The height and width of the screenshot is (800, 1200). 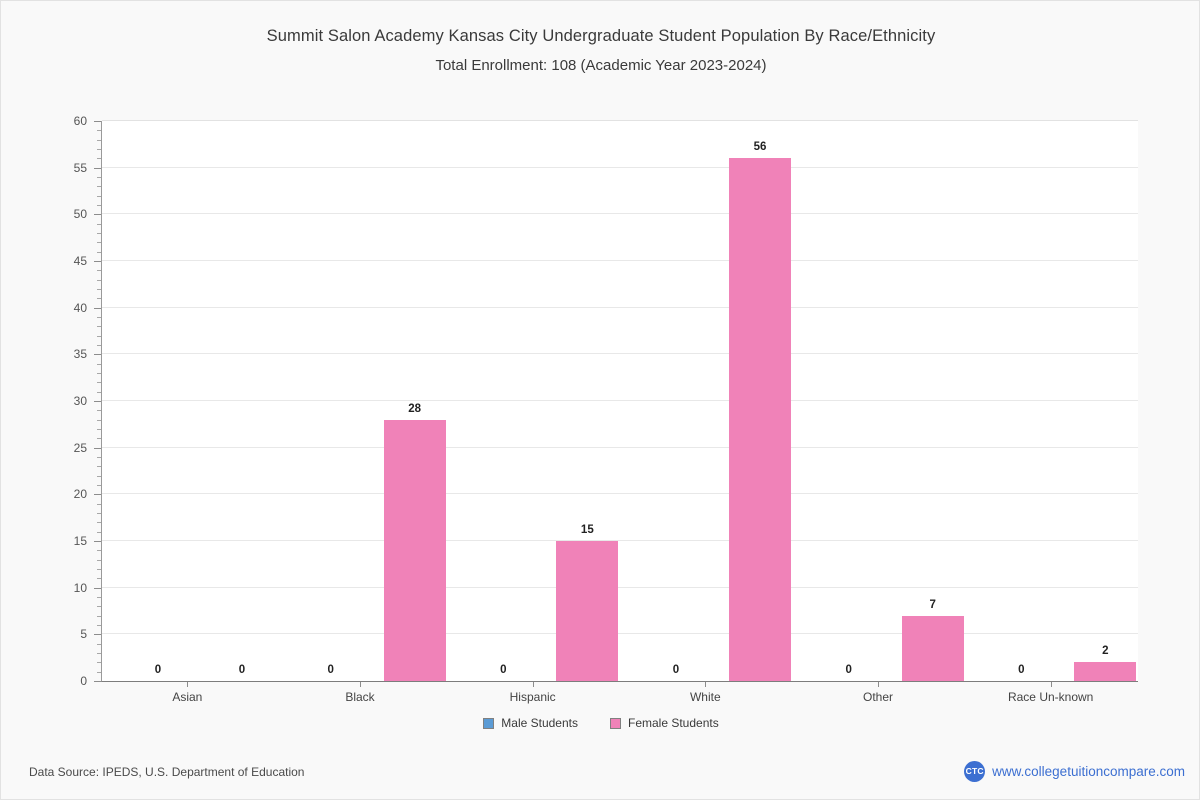 I want to click on bar-group: 0 56, so click(x=705, y=401).